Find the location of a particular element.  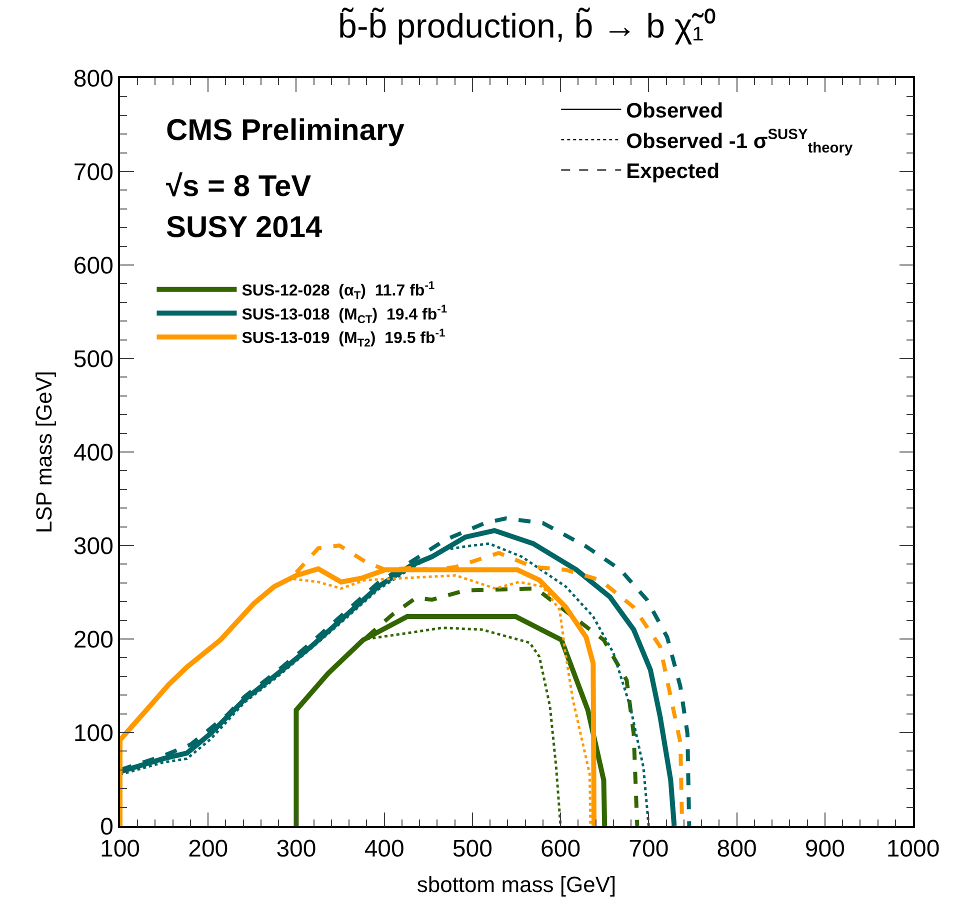

x-tick-label: 1000 is located at coordinates (913, 849).